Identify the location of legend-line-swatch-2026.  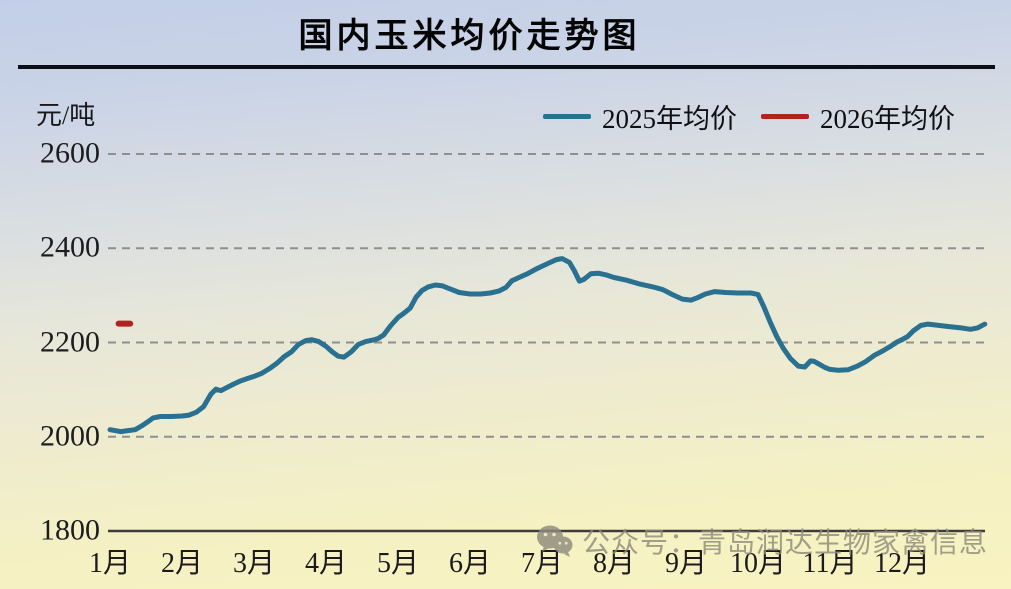
(785, 116).